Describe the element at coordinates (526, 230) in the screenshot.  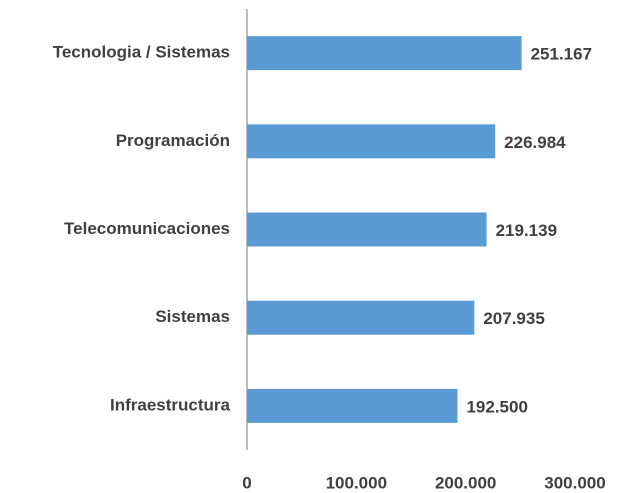
I see `value-label: 219.139` at that location.